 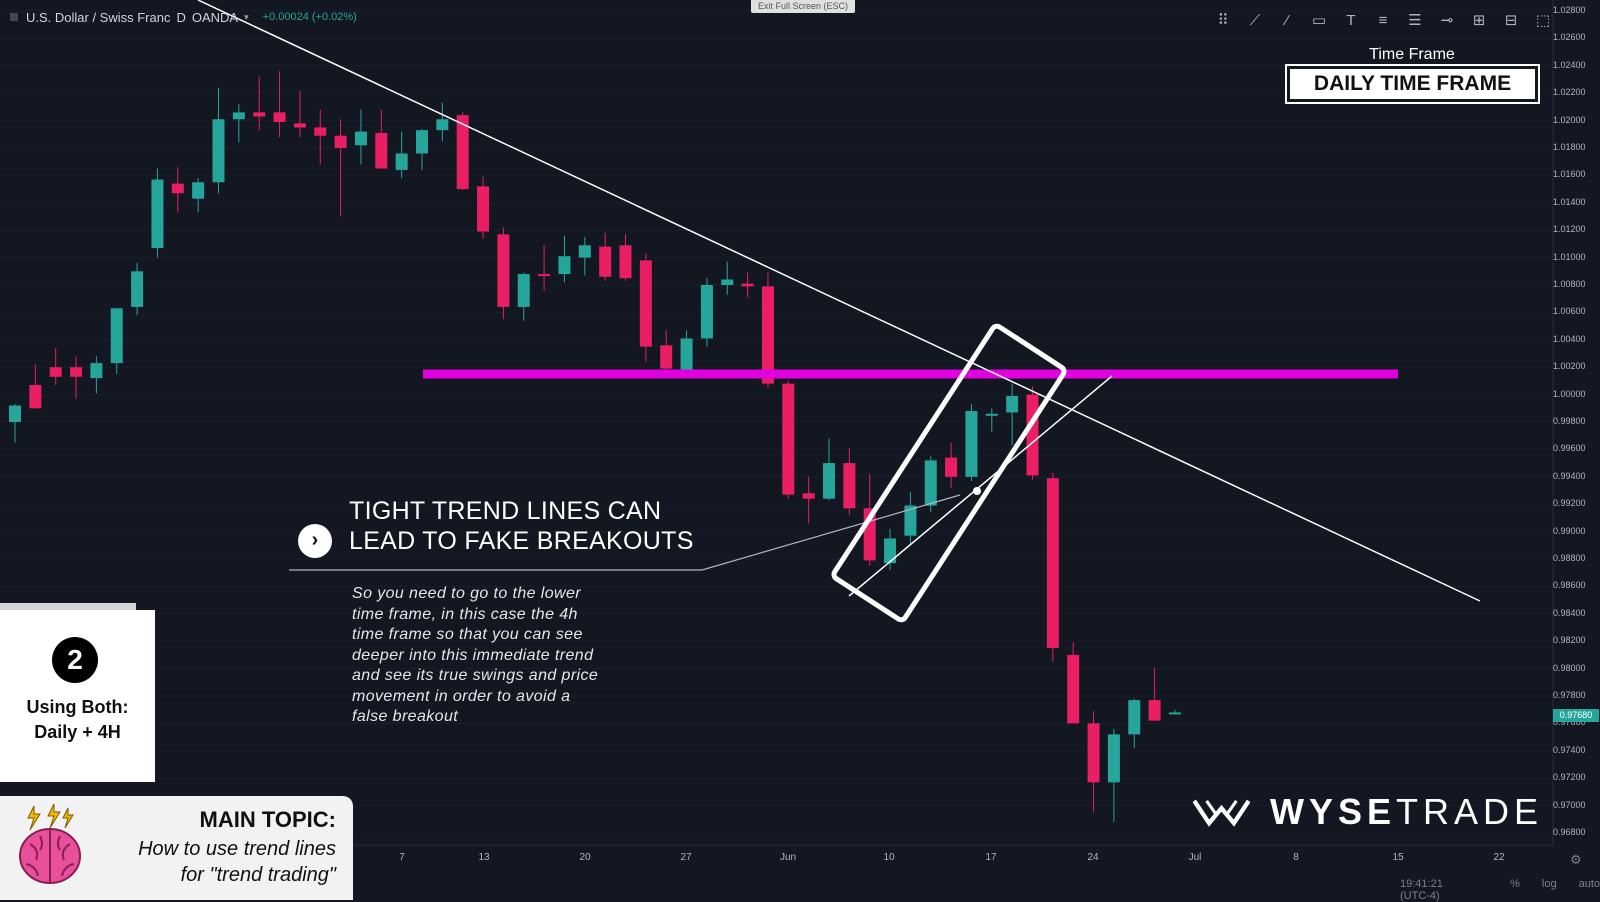 What do you see at coordinates (505, 511) in the screenshot?
I see `headline-line-1: TIGHT TREND LINES CAN` at bounding box center [505, 511].